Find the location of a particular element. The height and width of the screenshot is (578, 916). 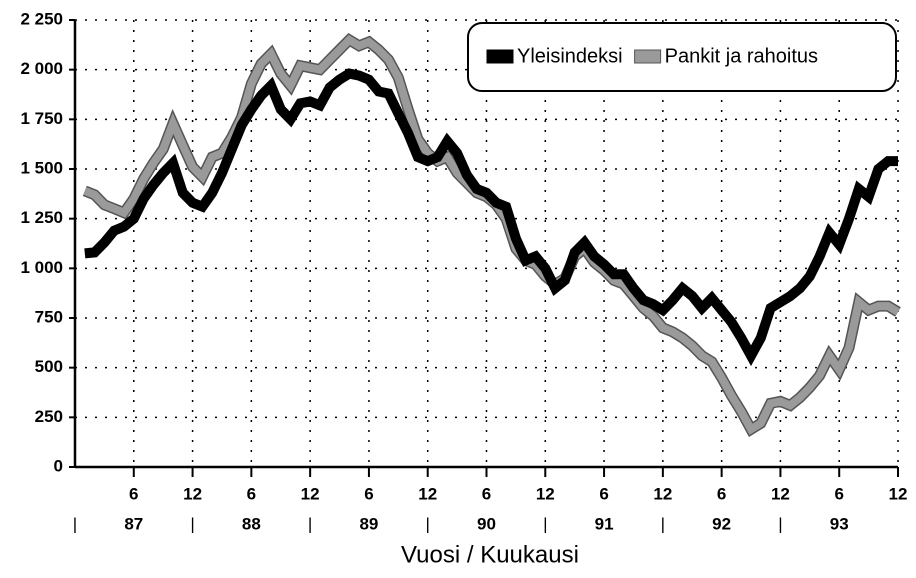

year-label: 88 is located at coordinates (251, 523).